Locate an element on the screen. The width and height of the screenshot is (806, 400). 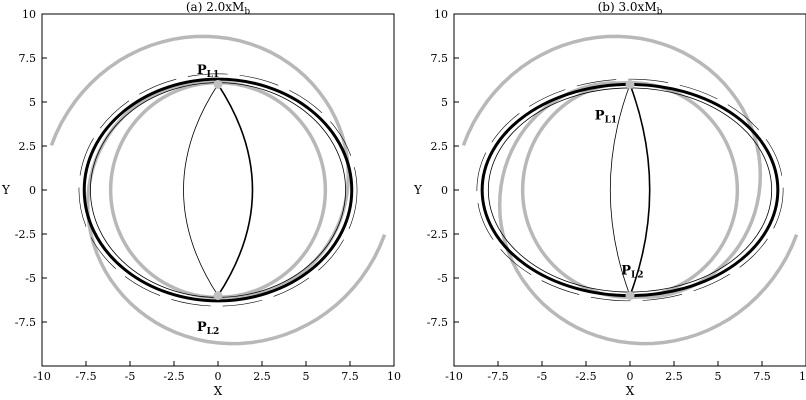
panel-title: (b) 3.0xMb is located at coordinates (630, 8).